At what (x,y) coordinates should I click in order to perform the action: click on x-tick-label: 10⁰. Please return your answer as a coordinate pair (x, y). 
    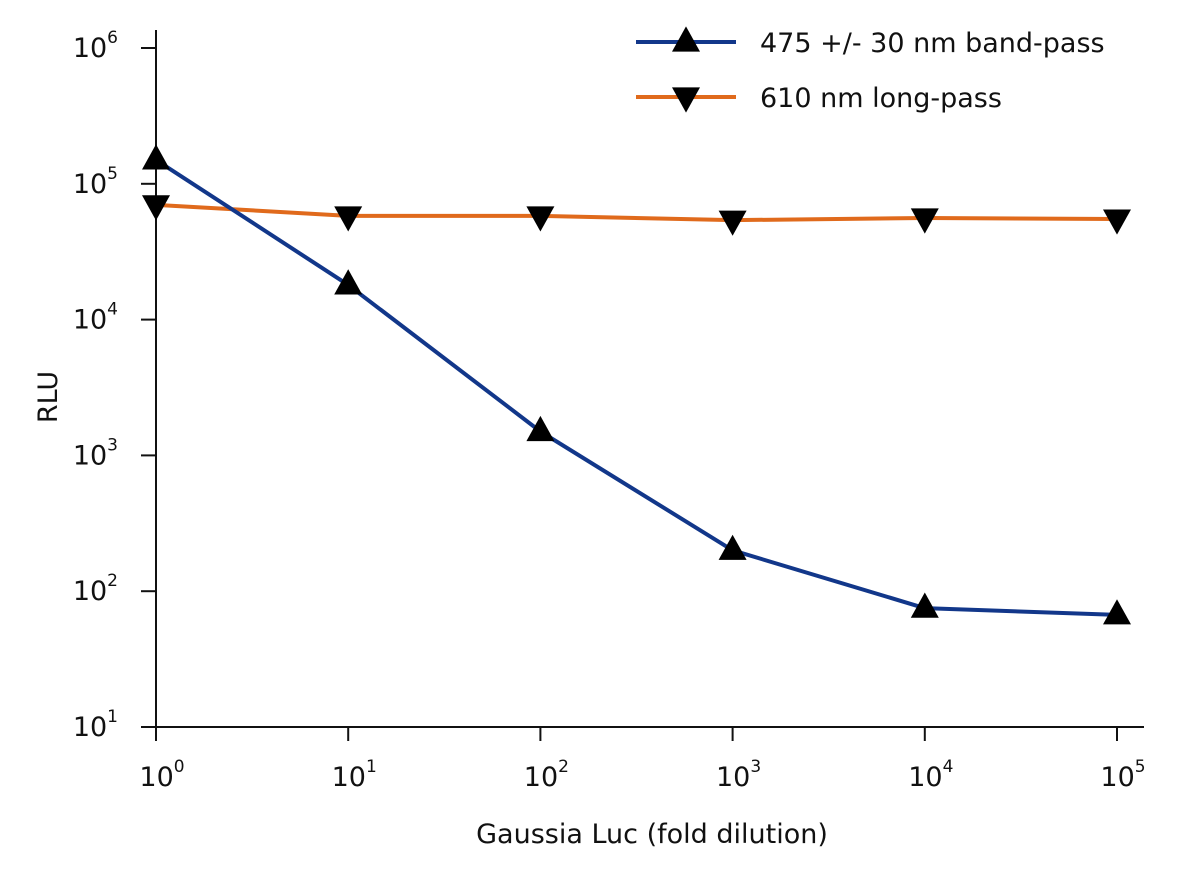
    Looking at the image, I should click on (161, 775).